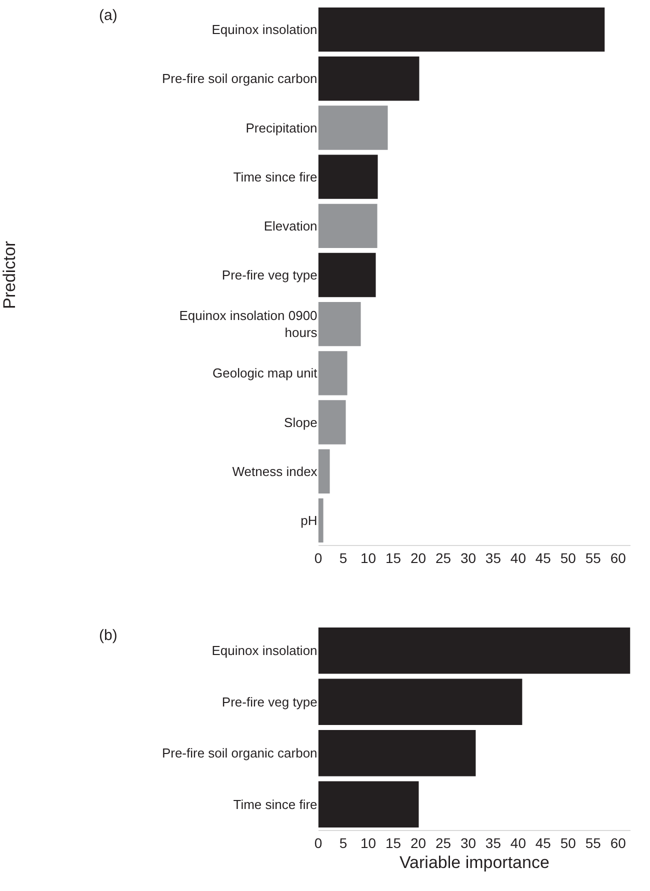 Image resolution: width=650 pixels, height=891 pixels. I want to click on y-tick-label: Geologic map unit, so click(265, 373).